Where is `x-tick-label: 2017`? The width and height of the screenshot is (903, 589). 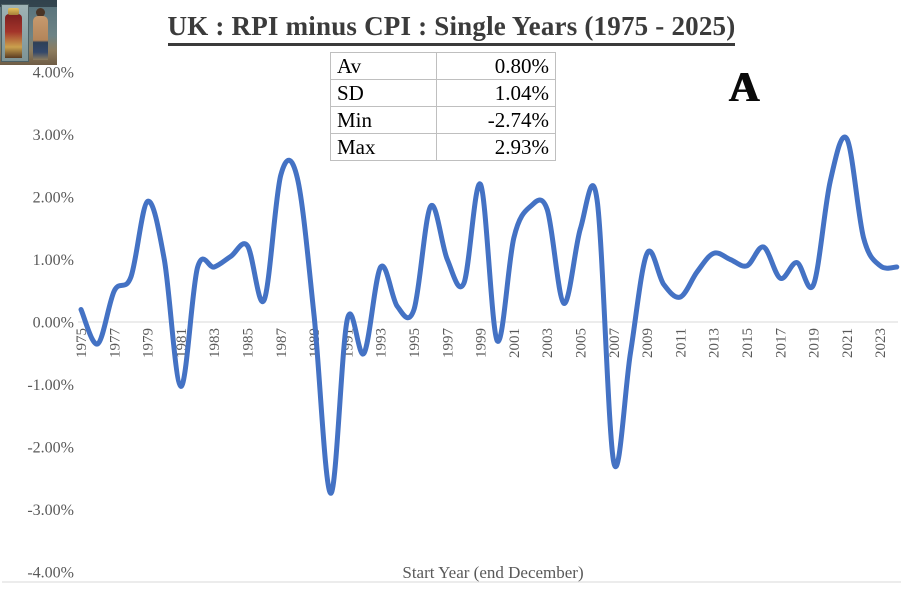
x-tick-label: 2017 is located at coordinates (781, 343).